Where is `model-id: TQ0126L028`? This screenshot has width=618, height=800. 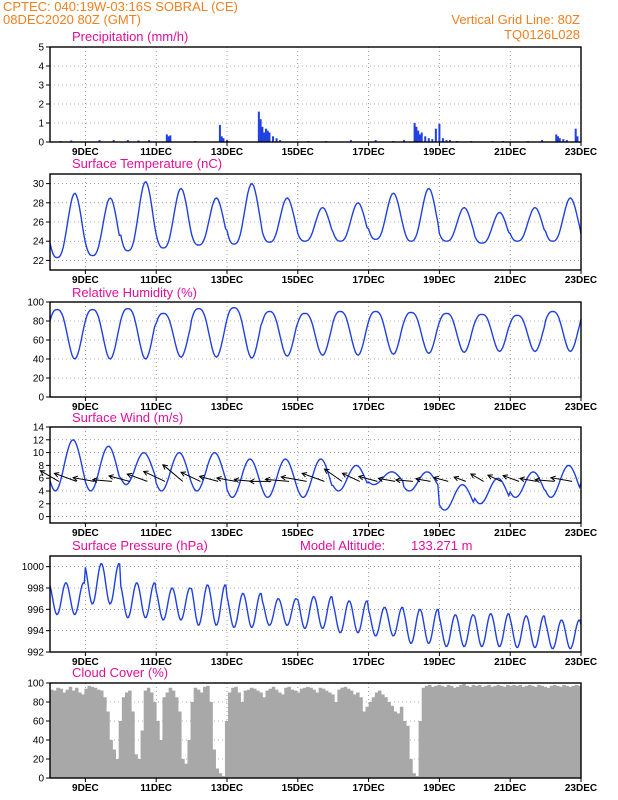 model-id: TQ0126L028 is located at coordinates (542, 34).